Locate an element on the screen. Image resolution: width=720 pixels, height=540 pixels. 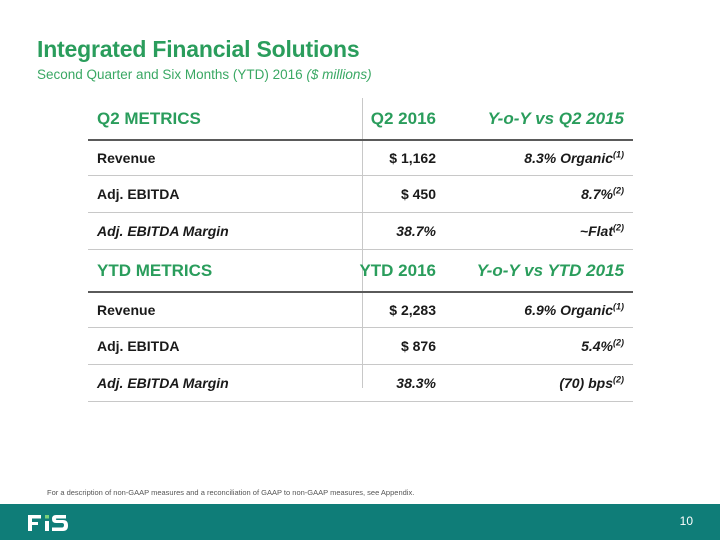
q2-period-header: Q2 2016 is located at coordinates (403, 118).